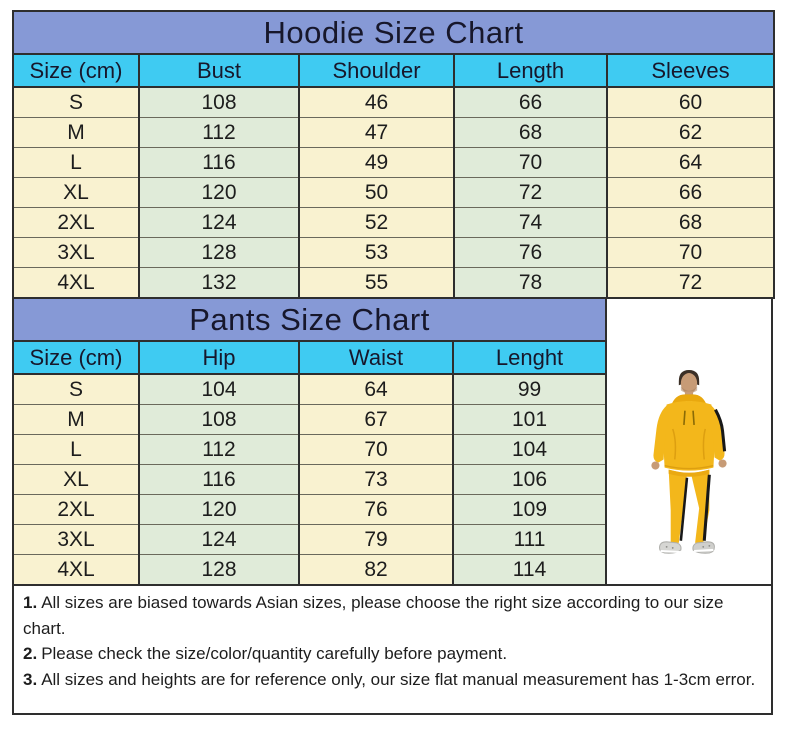 The image size is (800, 750). Describe the element at coordinates (529, 509) in the screenshot. I see `pants-cell-2XL-col3: 109` at that location.